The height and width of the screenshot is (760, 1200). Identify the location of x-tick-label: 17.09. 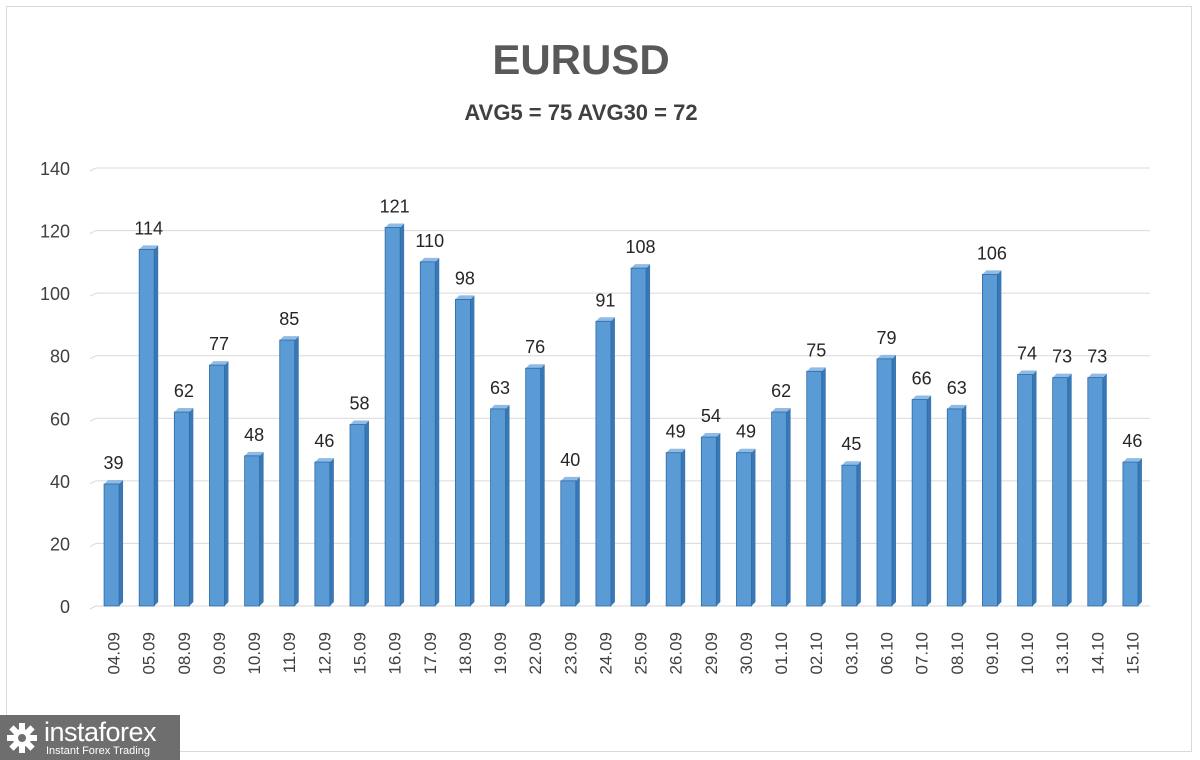
(430, 653).